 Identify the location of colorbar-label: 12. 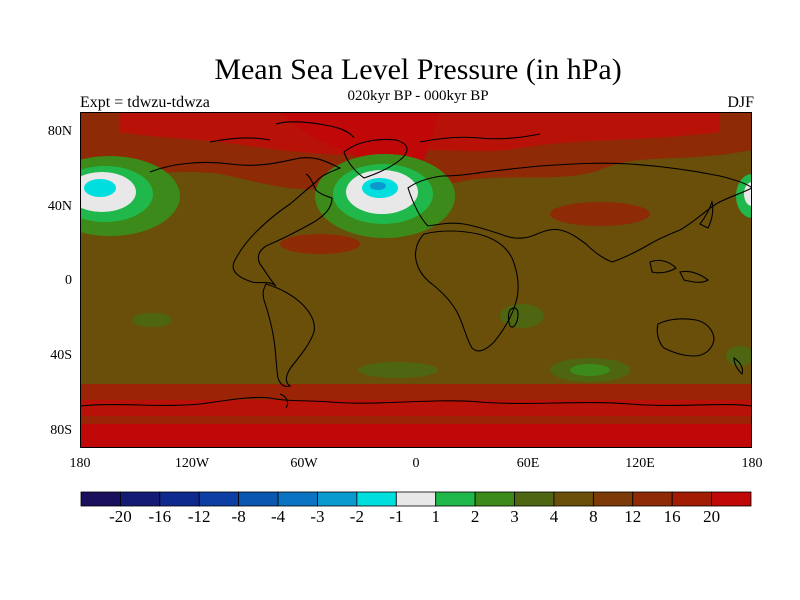
(633, 516).